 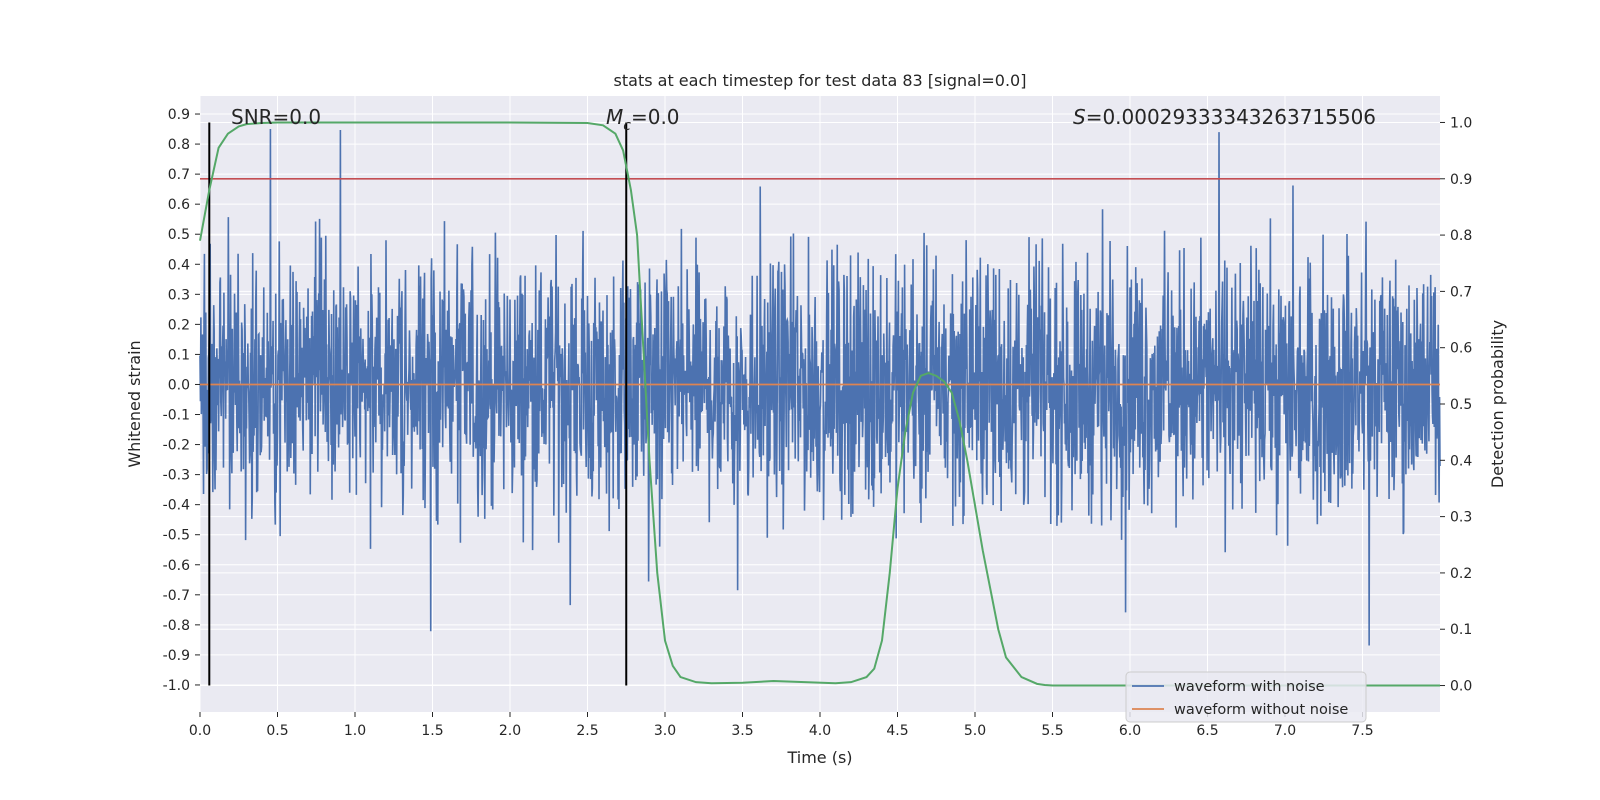 What do you see at coordinates (179, 175) in the screenshot?
I see `y-tick-label-left: 0.7` at bounding box center [179, 175].